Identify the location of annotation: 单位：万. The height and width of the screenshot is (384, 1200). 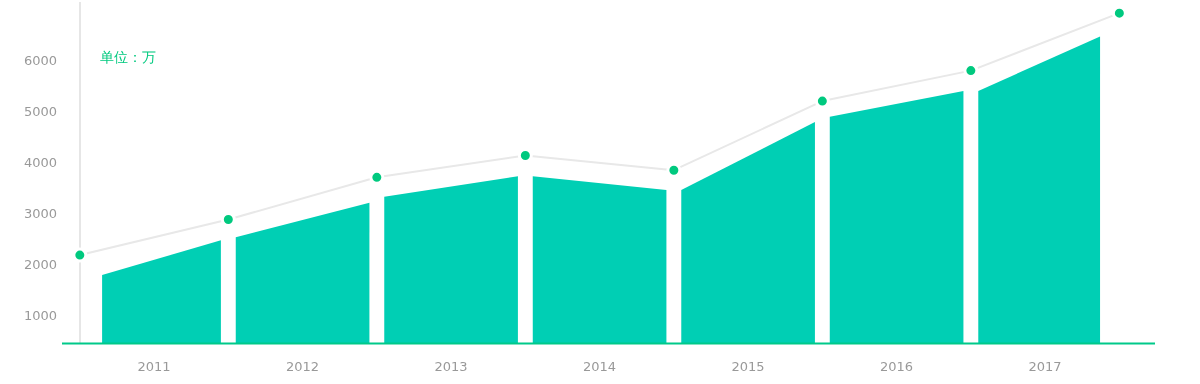
(128, 57).